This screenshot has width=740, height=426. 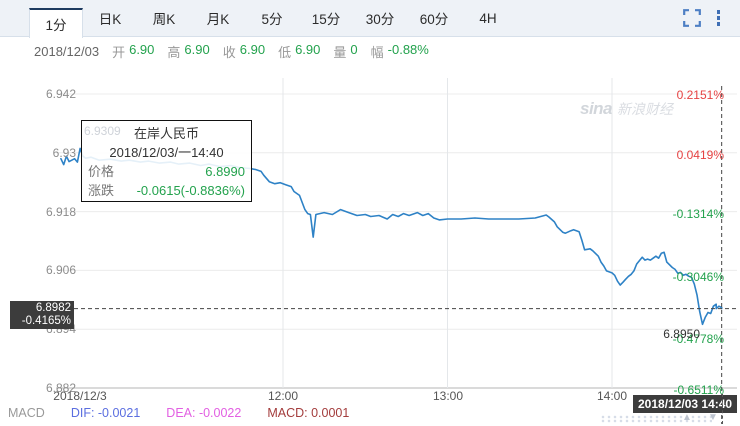 I want to click on info-field-label: 收, so click(x=229, y=52).